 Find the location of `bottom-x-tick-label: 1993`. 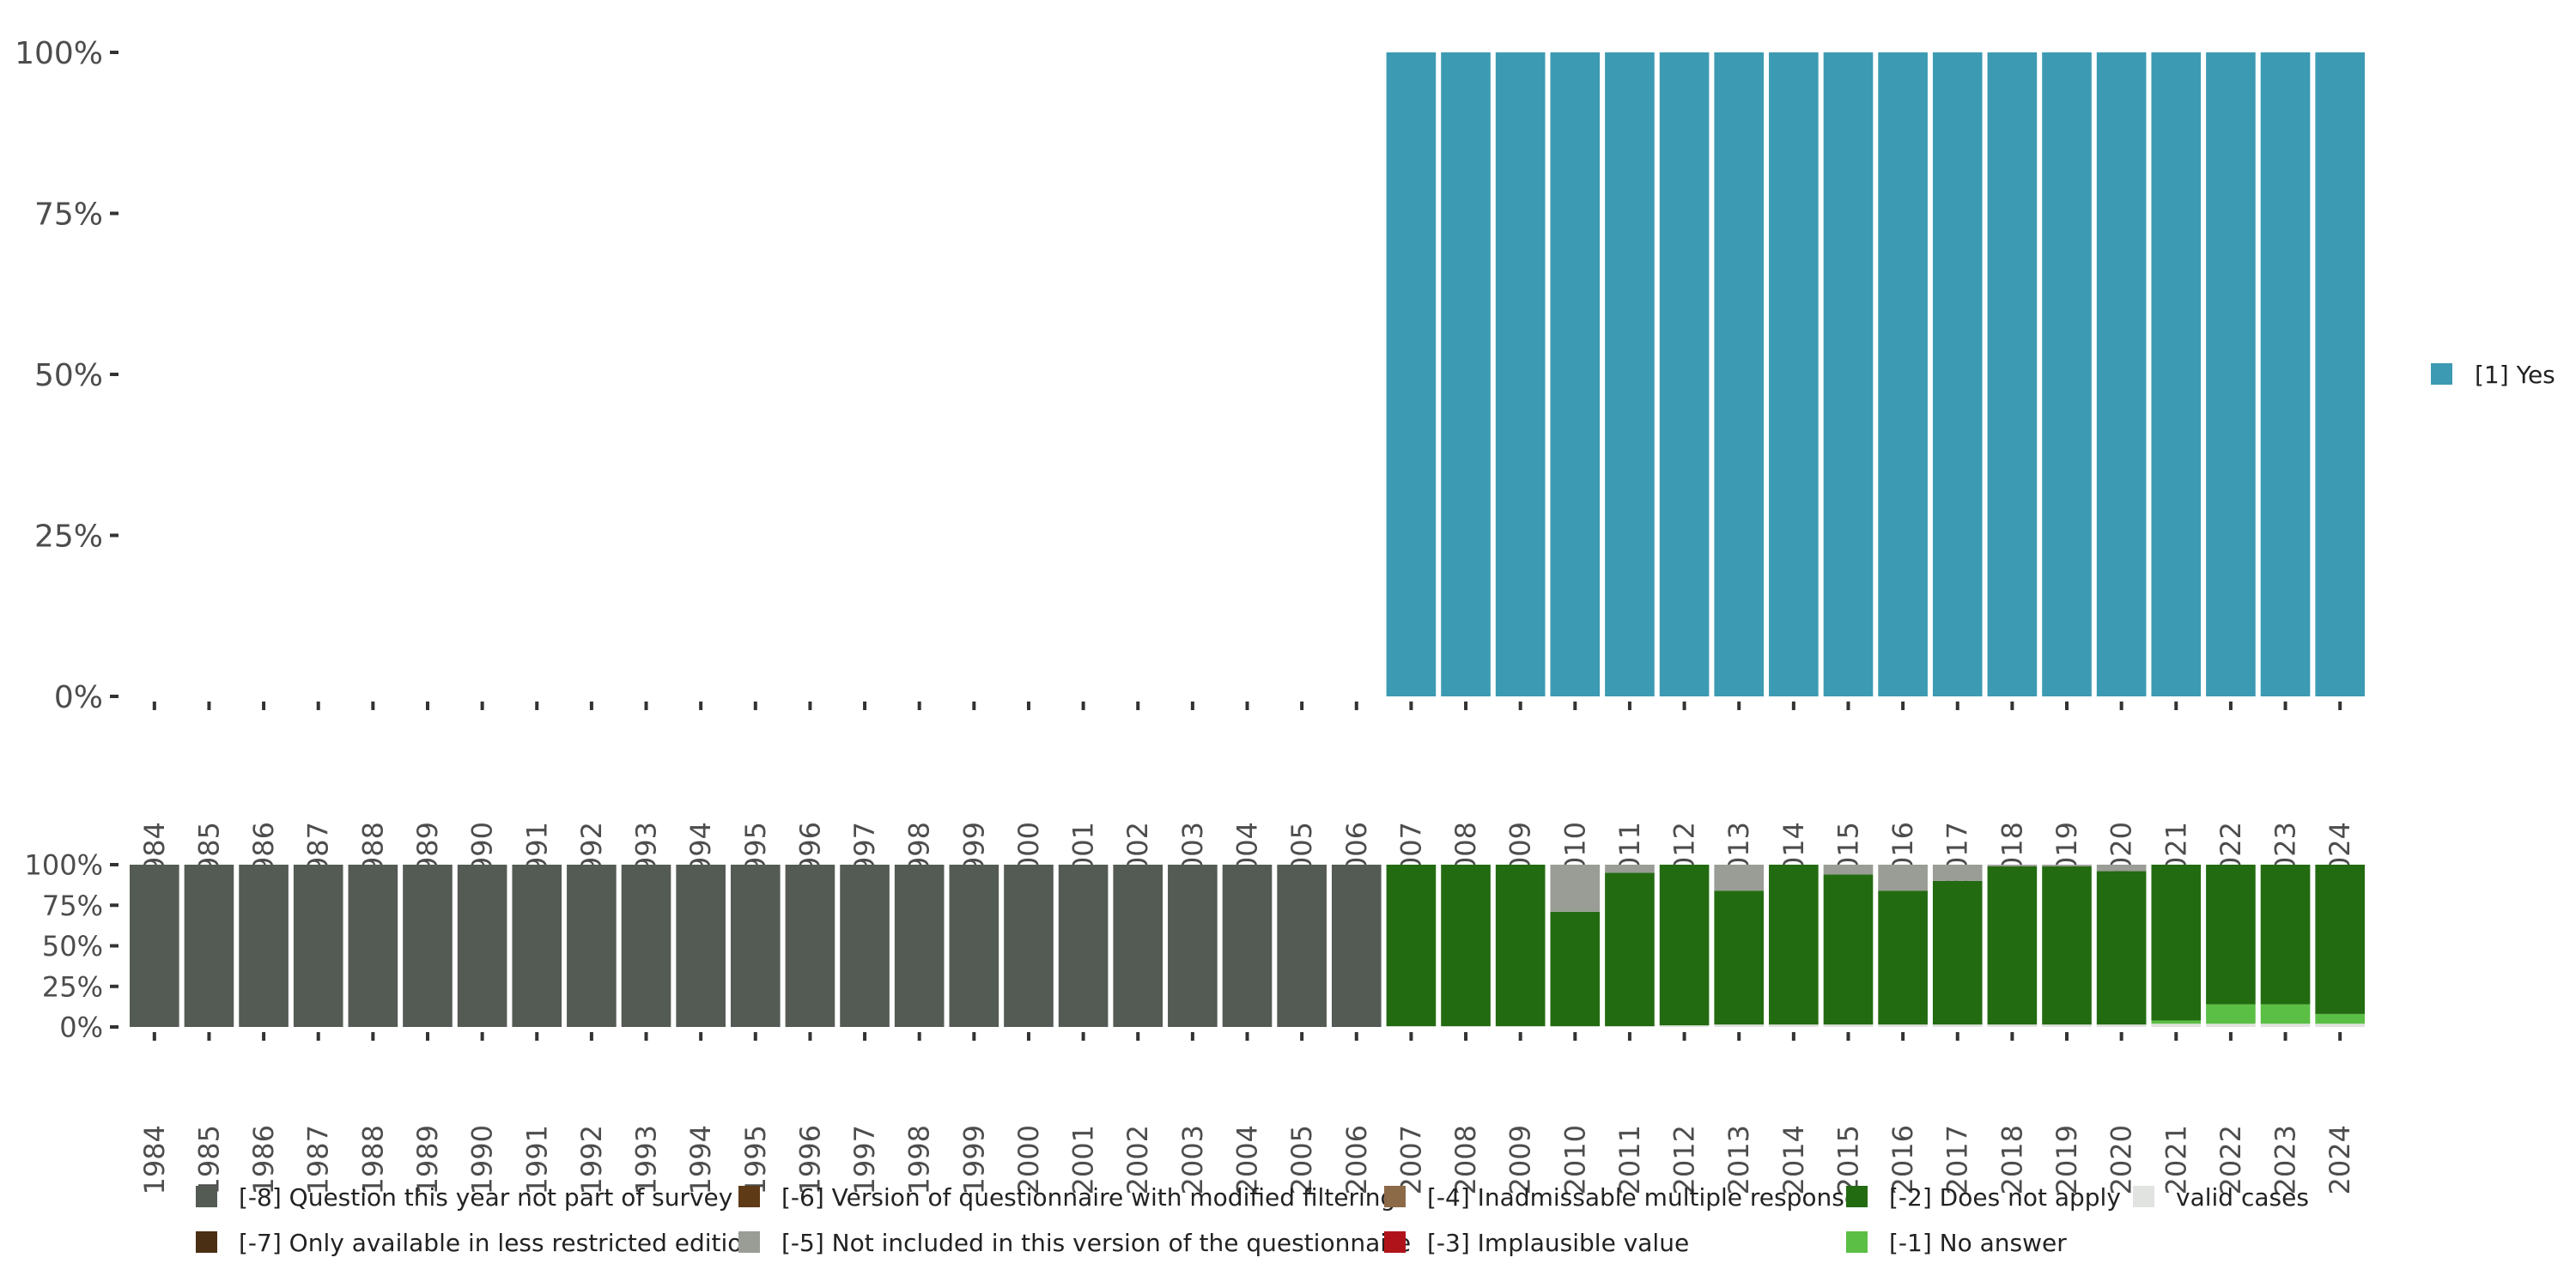

bottom-x-tick-label: 1993 is located at coordinates (647, 1159).